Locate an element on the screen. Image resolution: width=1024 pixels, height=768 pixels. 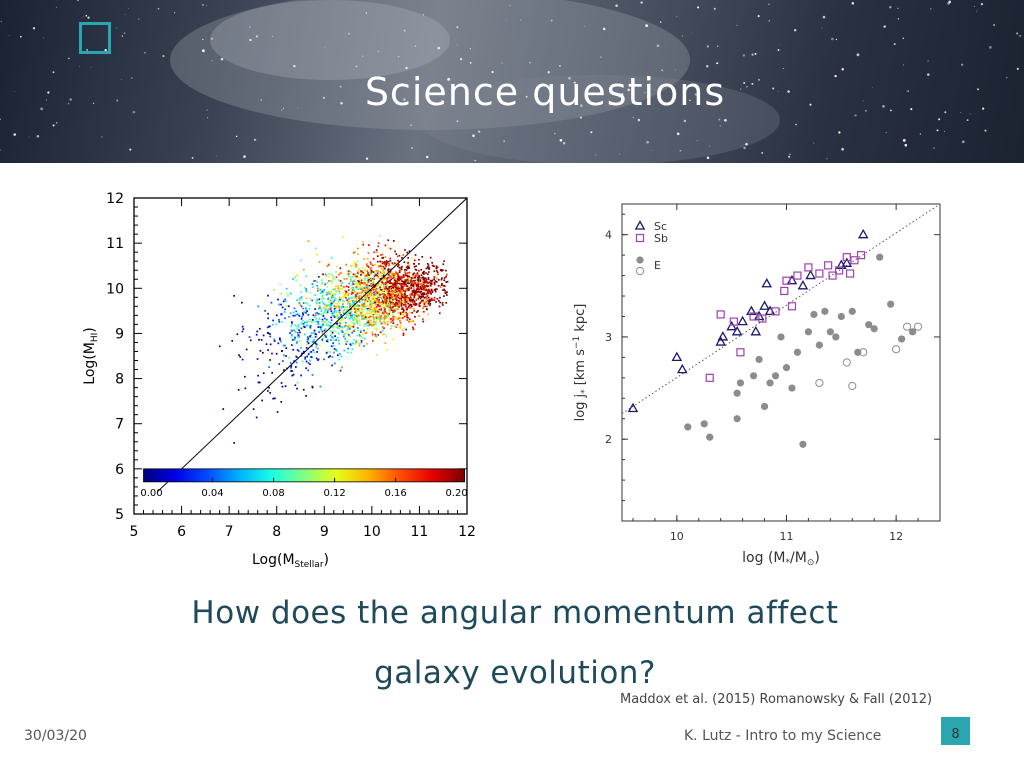
x-tick-label: 12 is located at coordinates (896, 536).